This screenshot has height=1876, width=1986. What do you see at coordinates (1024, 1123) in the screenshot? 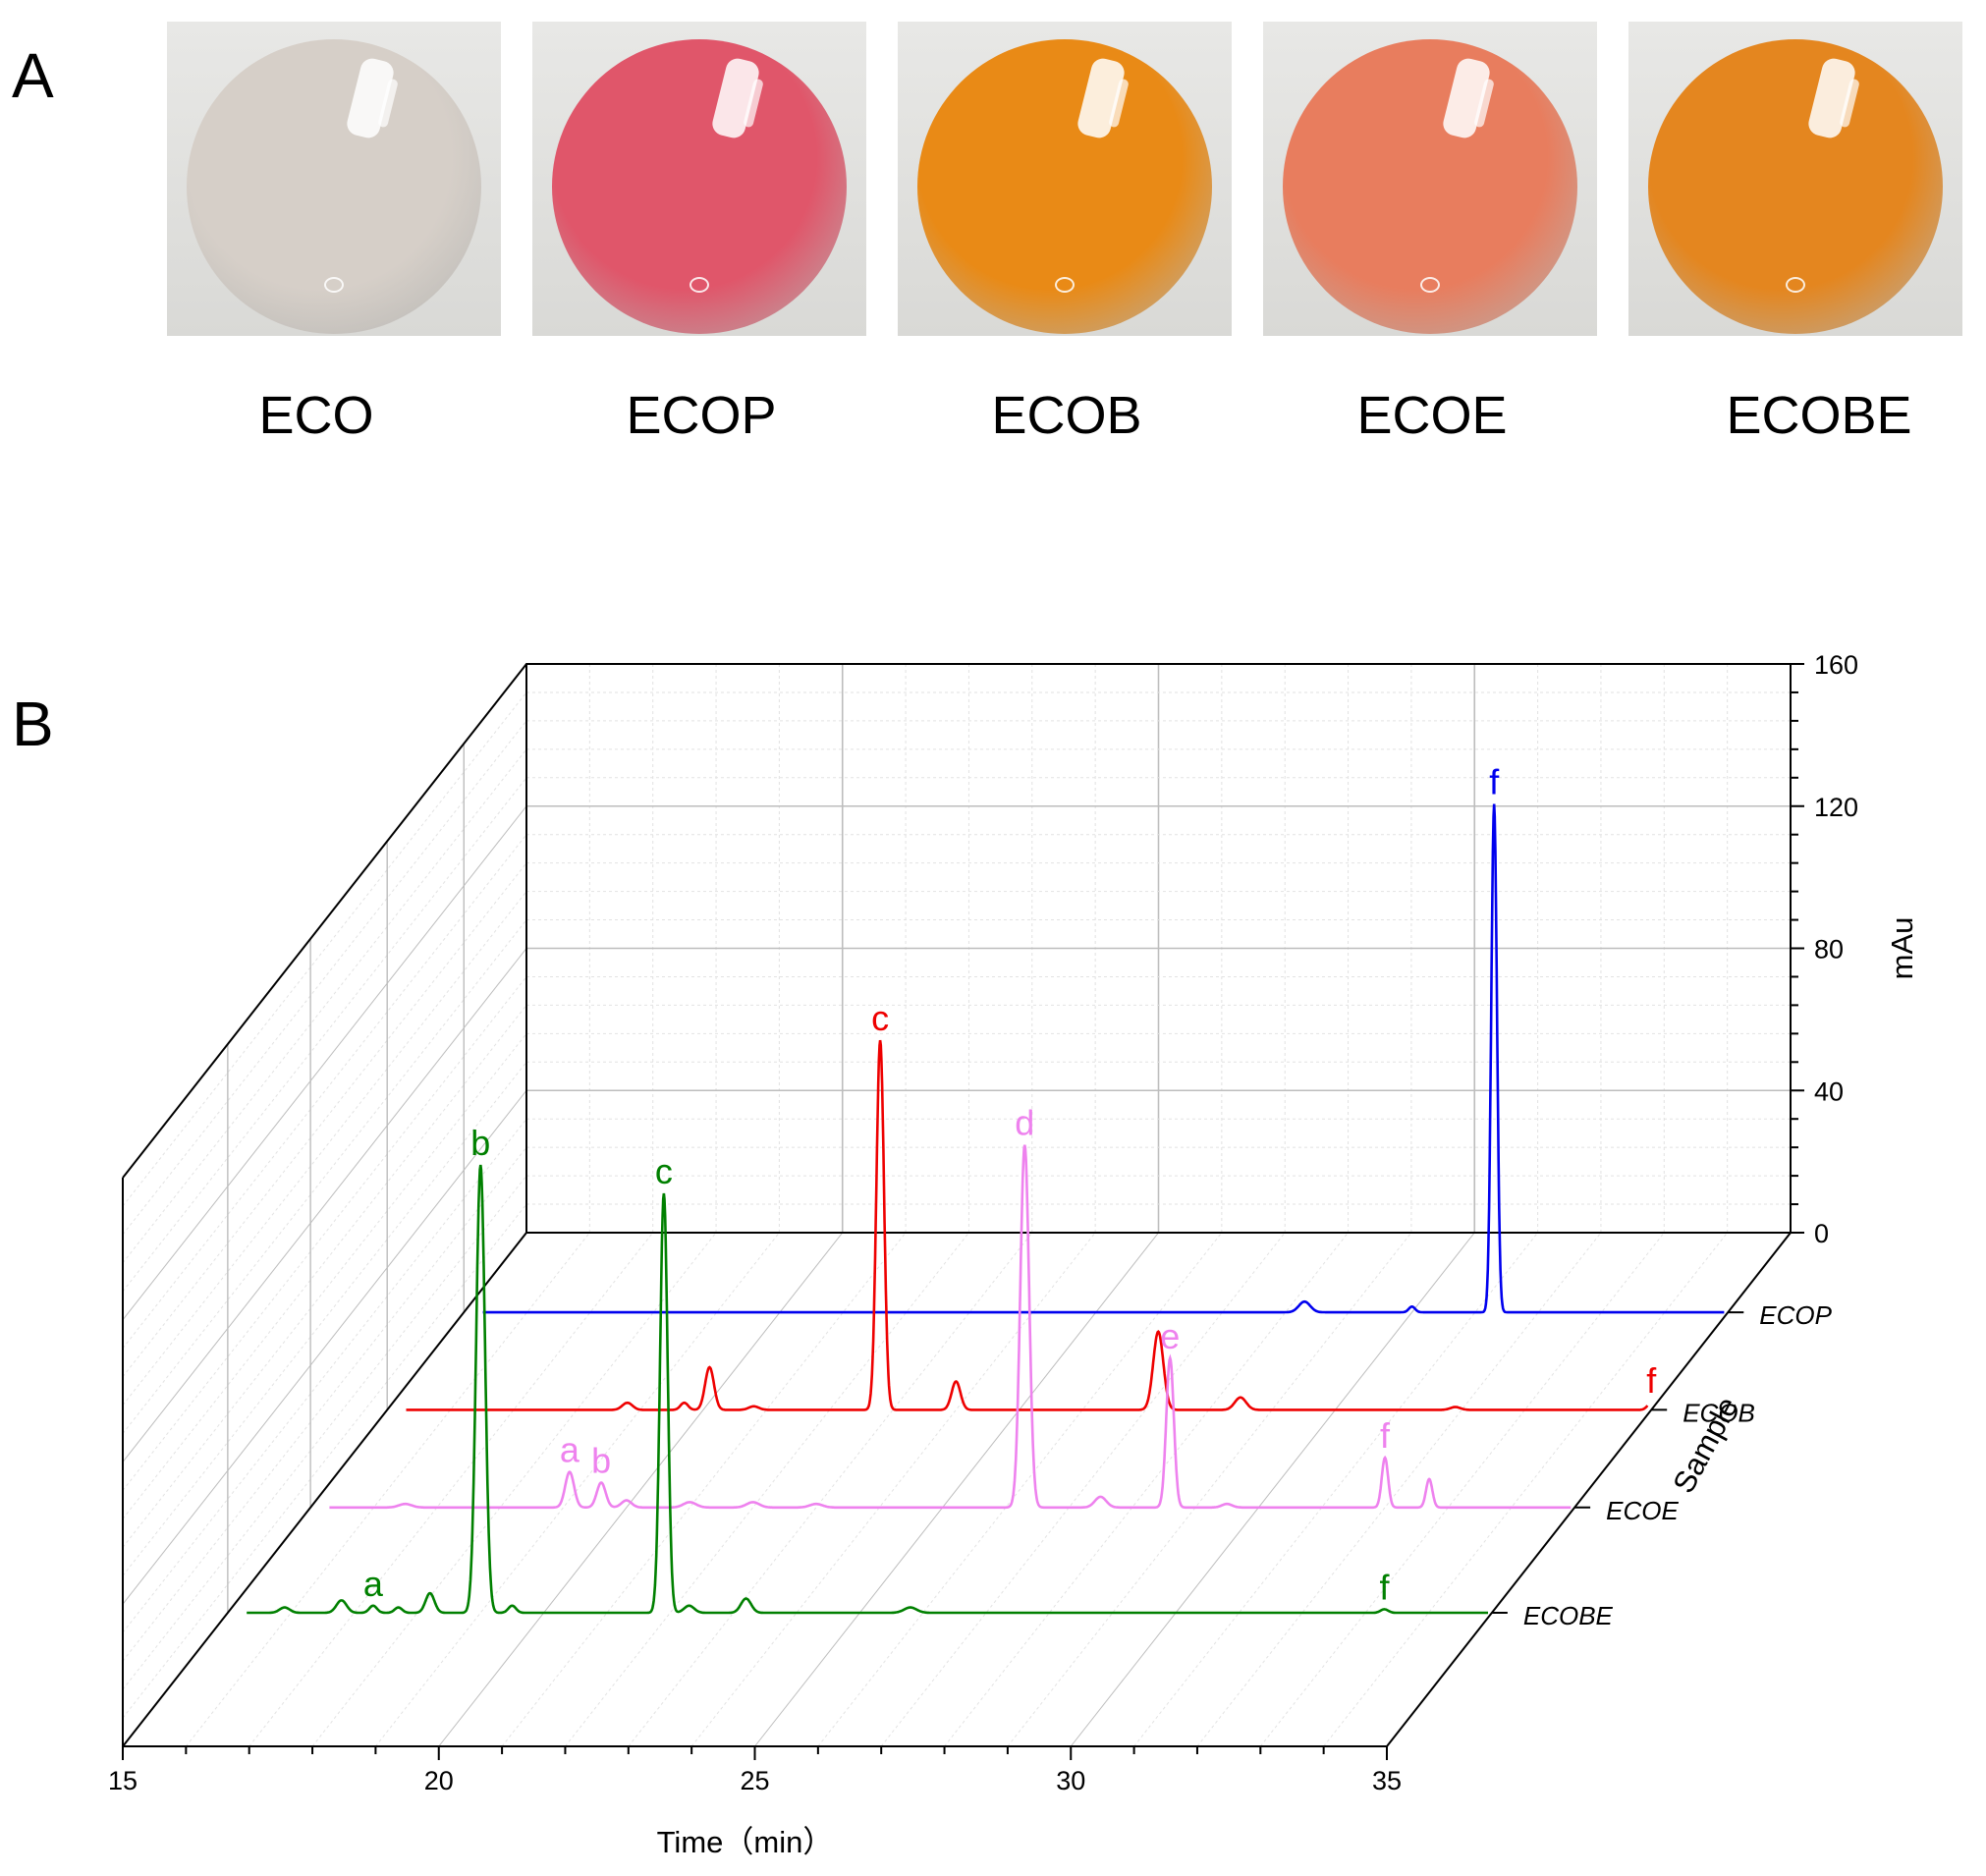
I see `peak-label-d: d` at bounding box center [1024, 1123].